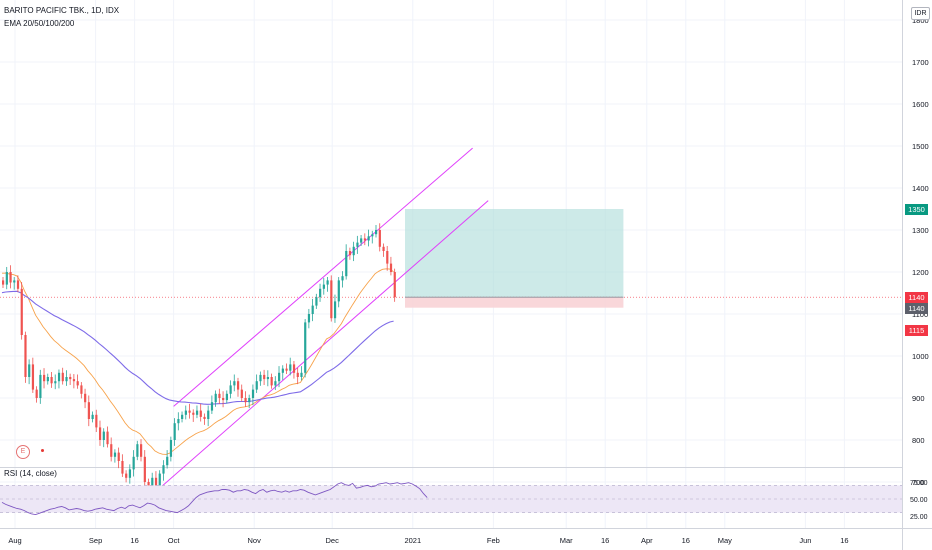  I want to click on earnings-icon: E, so click(23, 452).